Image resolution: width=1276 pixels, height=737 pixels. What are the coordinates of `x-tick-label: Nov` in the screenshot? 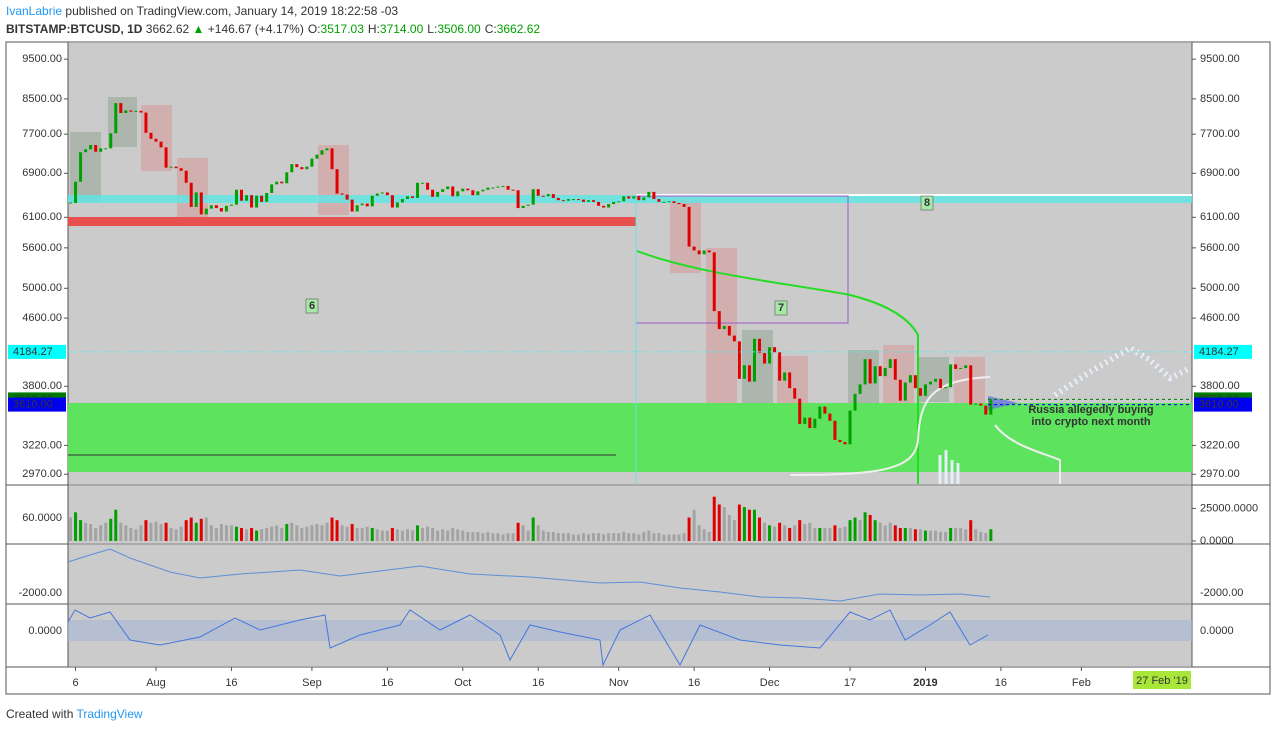 It's located at (619, 683).